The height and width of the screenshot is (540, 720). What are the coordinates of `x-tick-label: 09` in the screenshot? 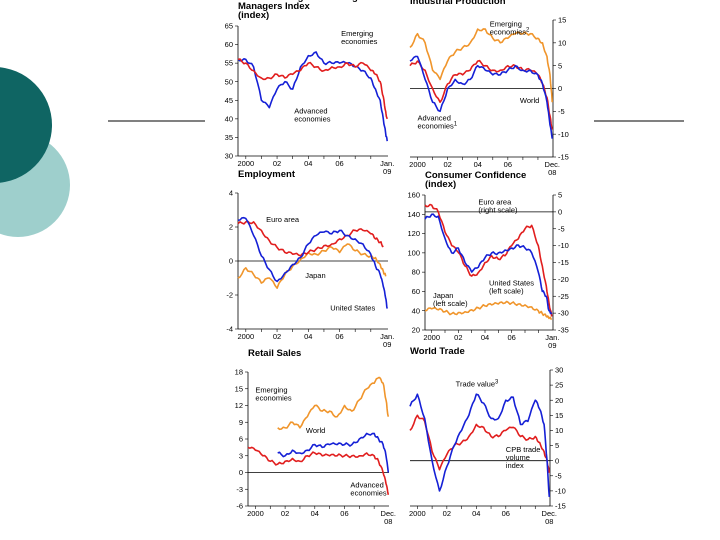 It's located at (387, 171).